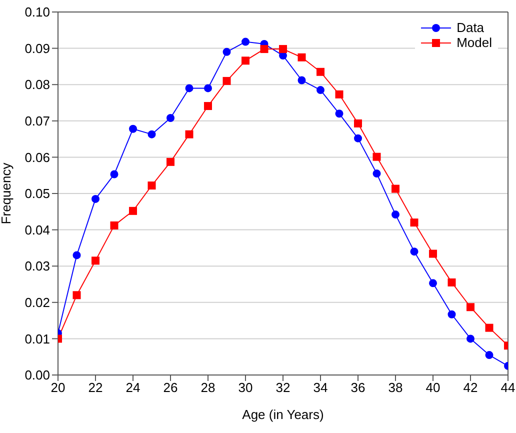 This screenshot has width=516, height=433. What do you see at coordinates (508, 388) in the screenshot?
I see `x-tick-label: 44` at bounding box center [508, 388].